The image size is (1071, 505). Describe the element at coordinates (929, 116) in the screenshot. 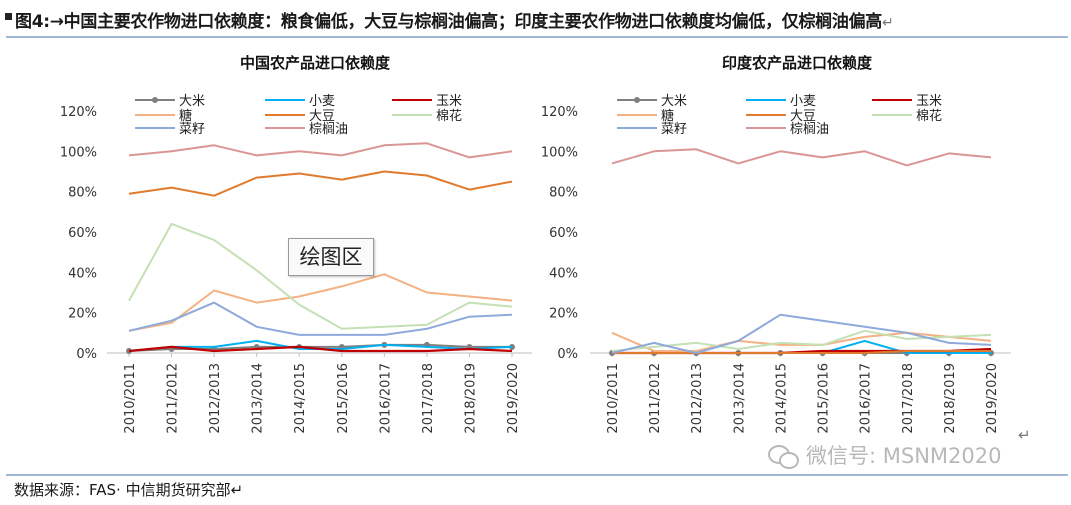

I see `chart2-legend-label: 棉花` at that location.